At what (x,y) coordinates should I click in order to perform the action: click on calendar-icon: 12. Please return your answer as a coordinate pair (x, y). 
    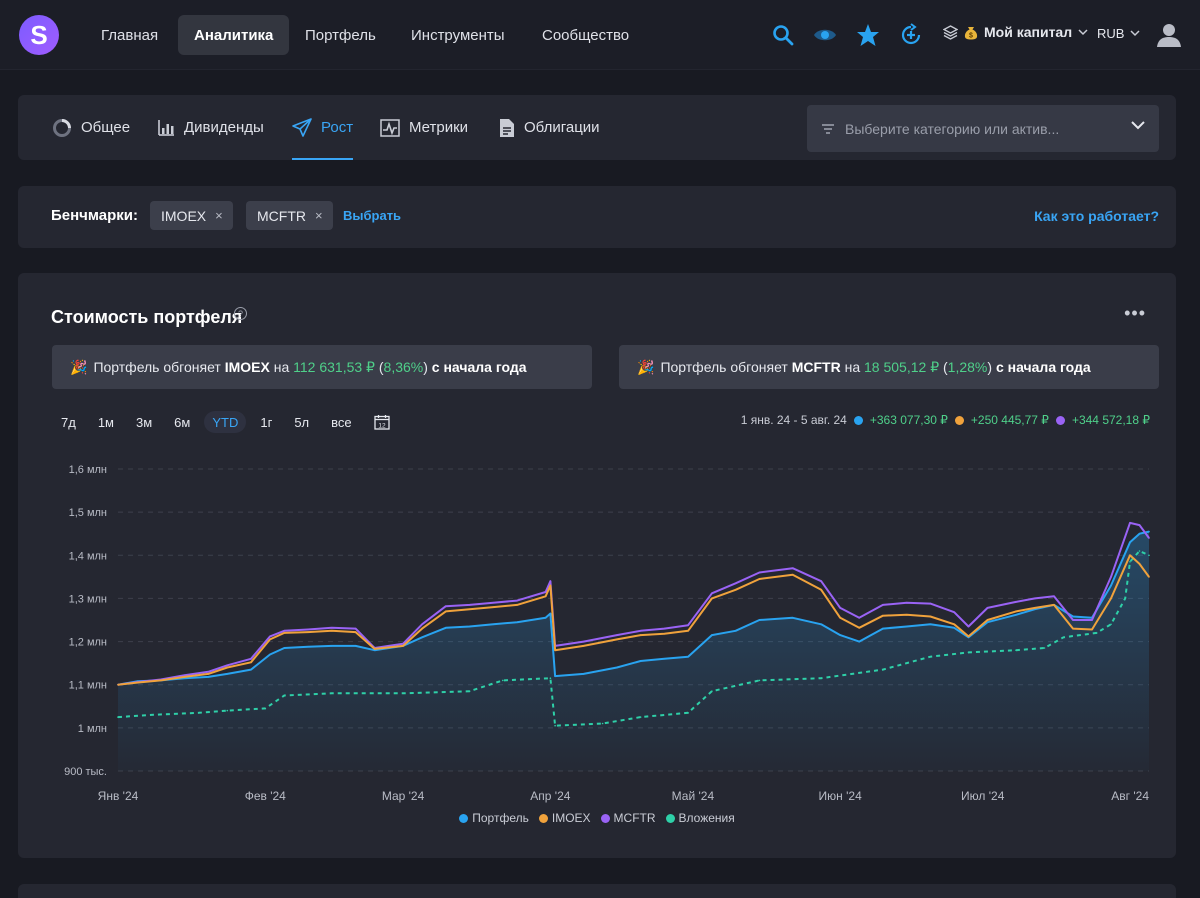
    Looking at the image, I should click on (382, 422).